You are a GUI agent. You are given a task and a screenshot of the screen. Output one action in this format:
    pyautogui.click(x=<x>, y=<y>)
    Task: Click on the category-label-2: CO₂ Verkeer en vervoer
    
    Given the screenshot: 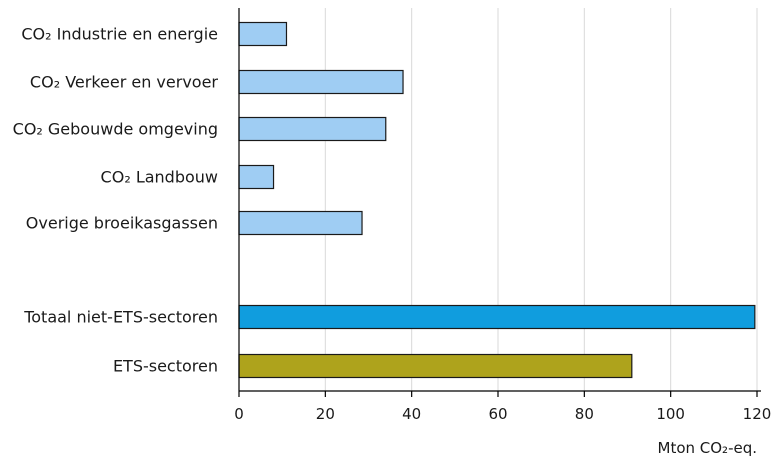 What is the action you would take?
    pyautogui.click(x=124, y=82)
    